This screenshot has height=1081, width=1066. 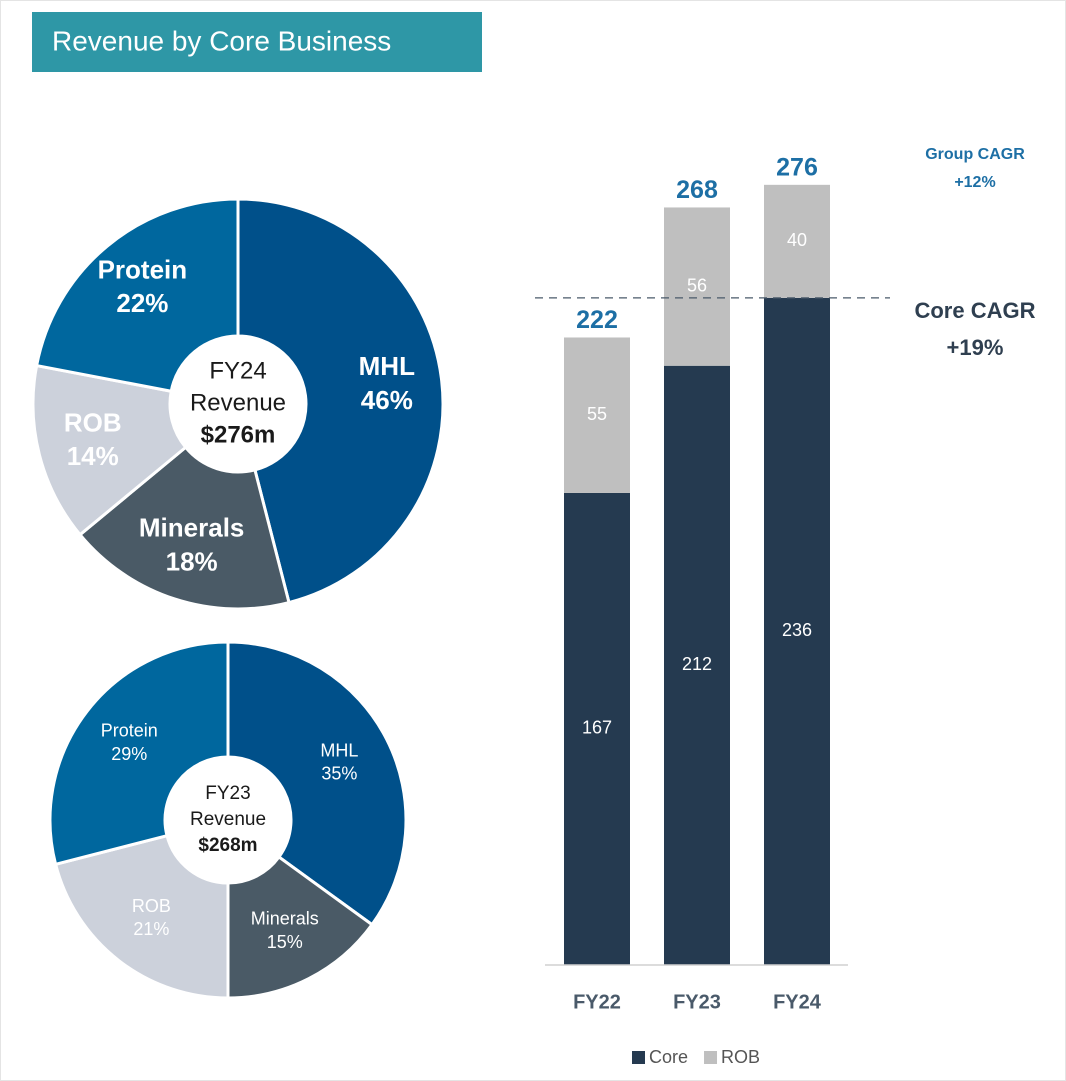 I want to click on legend-label: Core, so click(x=668, y=1057).